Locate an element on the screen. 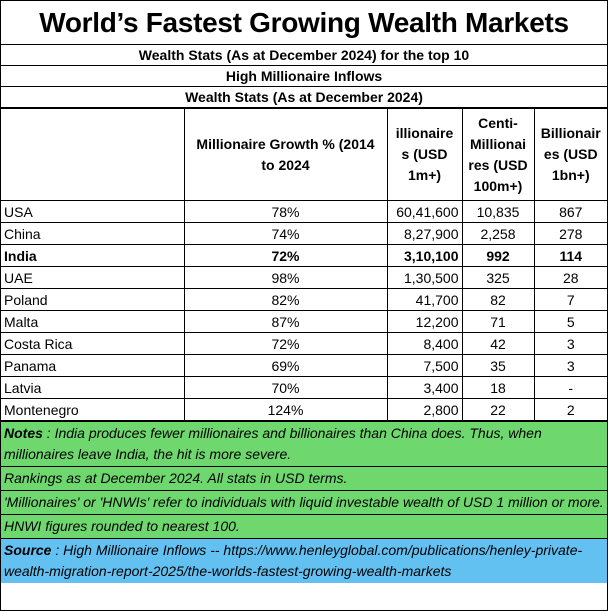 The width and height of the screenshot is (608, 611). cell-growth: 87% is located at coordinates (285, 321).